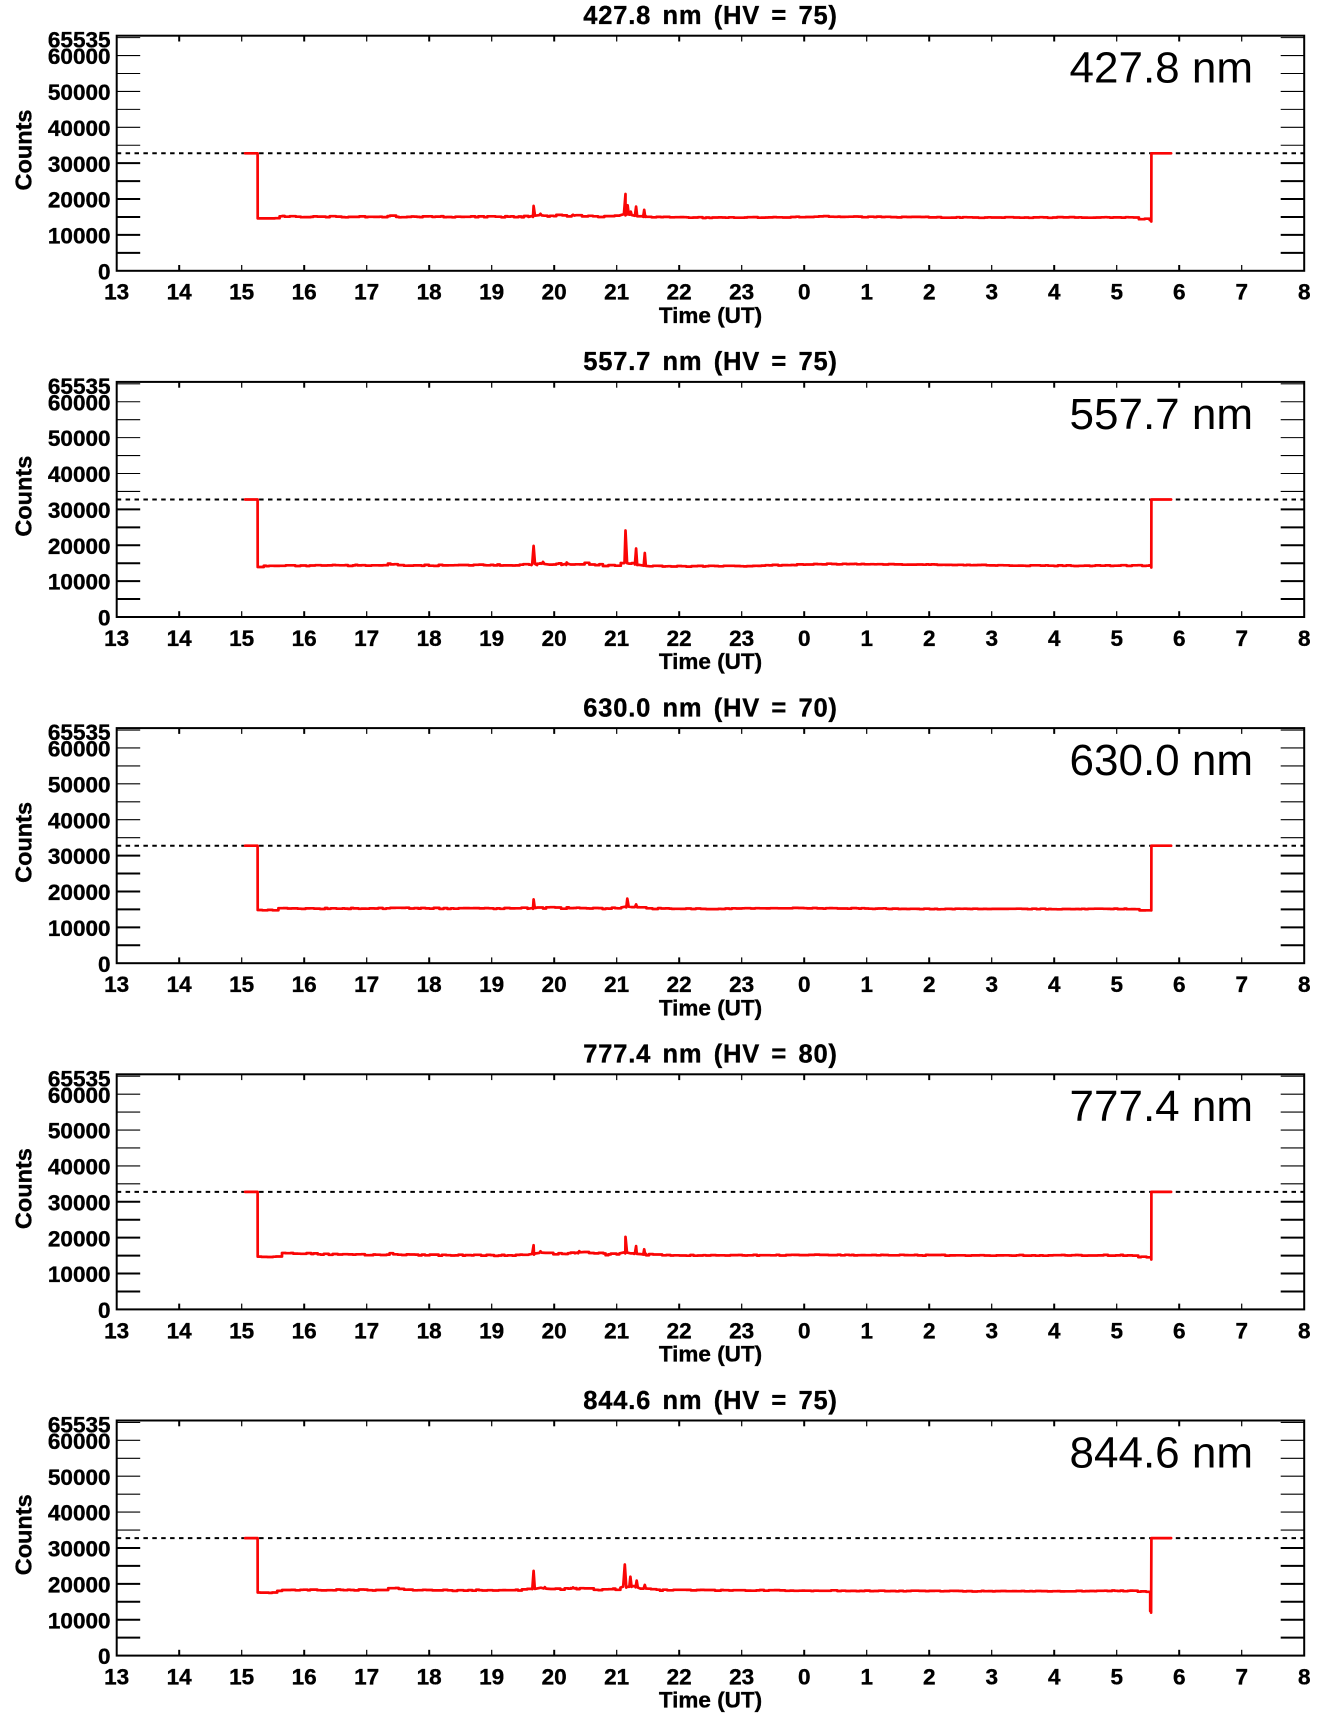  What do you see at coordinates (710, 362) in the screenshot?
I see `svg-text: 557.7 nm (HV = 75)` at bounding box center [710, 362].